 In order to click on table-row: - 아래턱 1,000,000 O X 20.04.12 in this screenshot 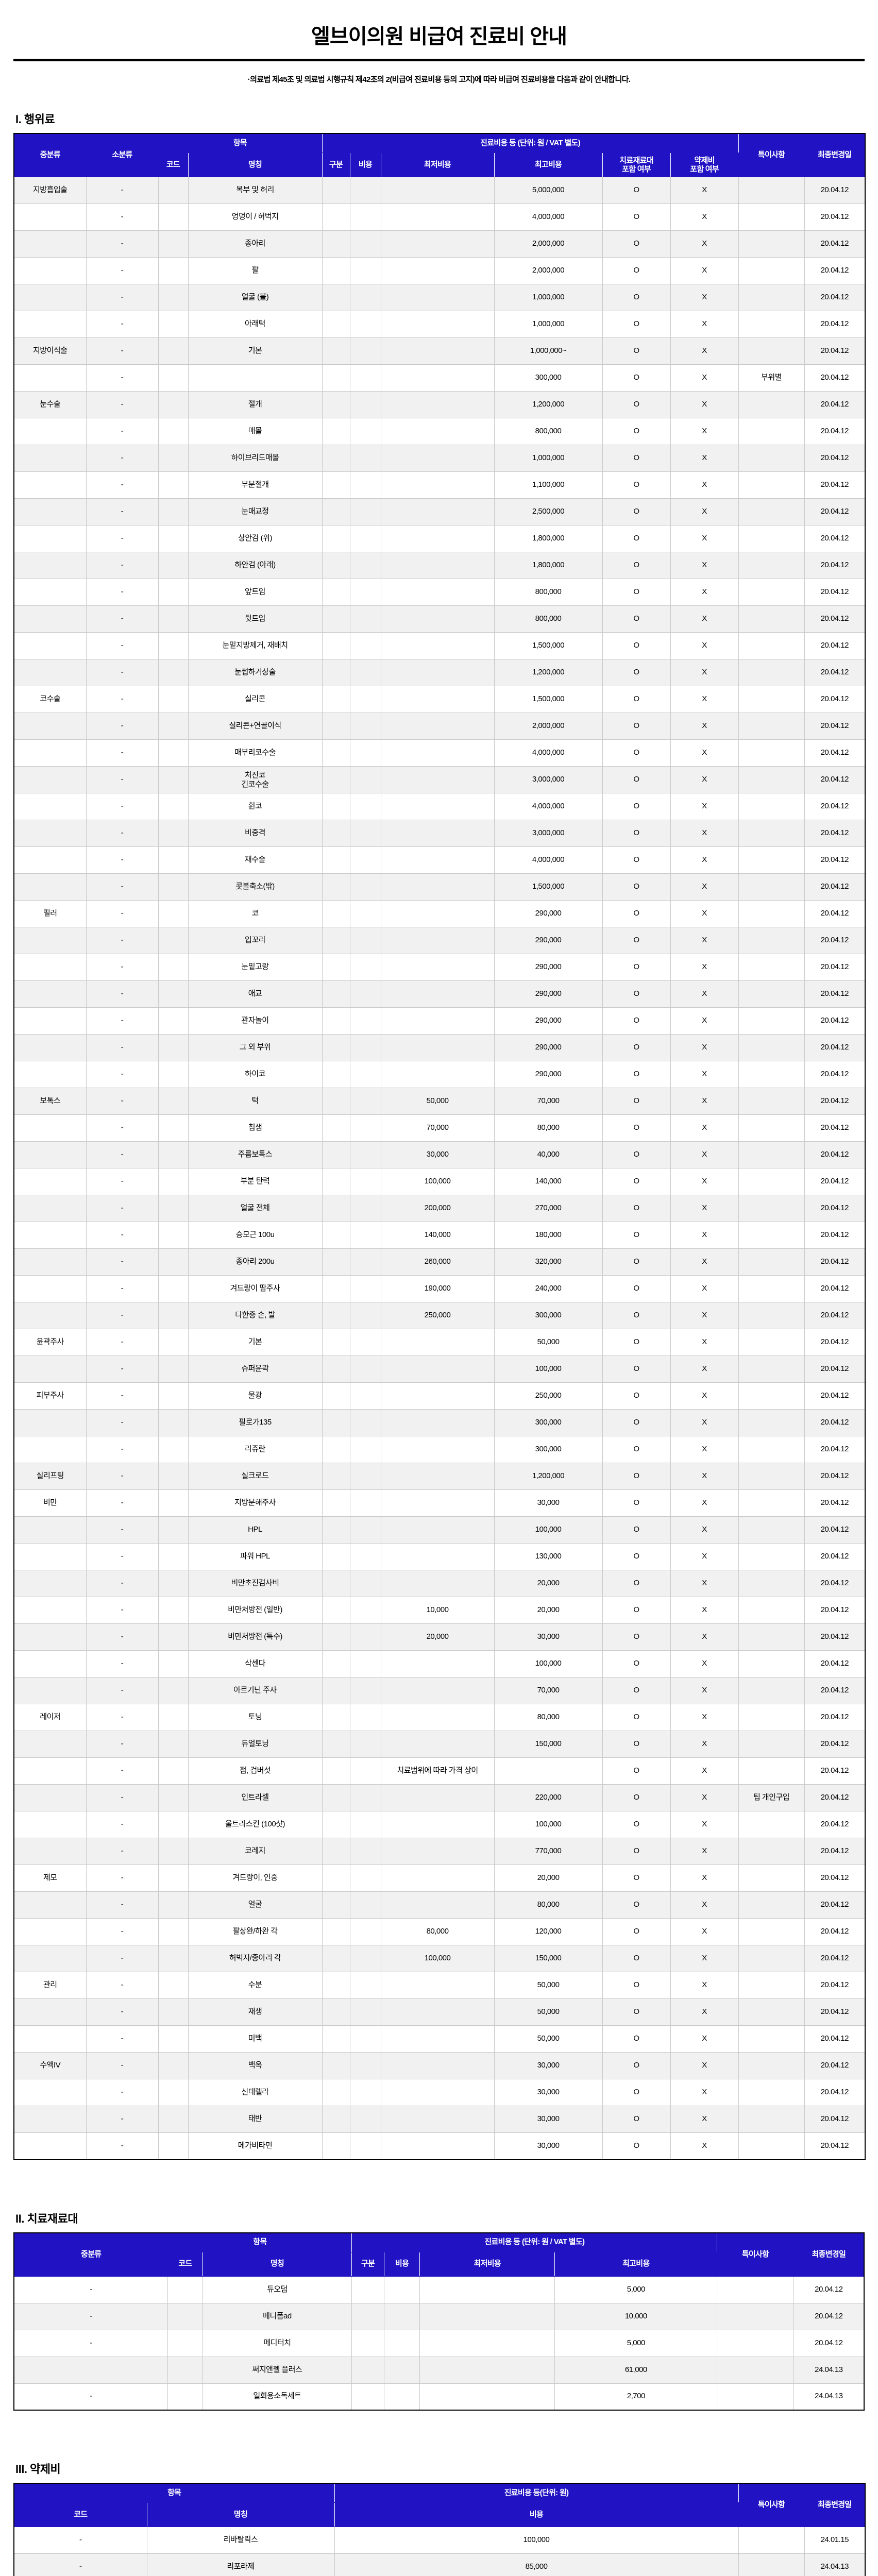, I will do `click(440, 324)`.